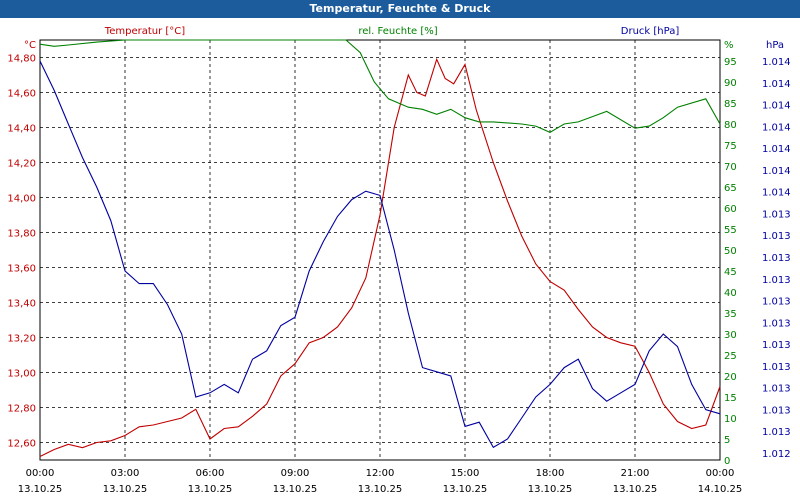 This screenshot has height=500, width=800. I want to click on temp-axis-title: Temperatur [°C], so click(144, 31).